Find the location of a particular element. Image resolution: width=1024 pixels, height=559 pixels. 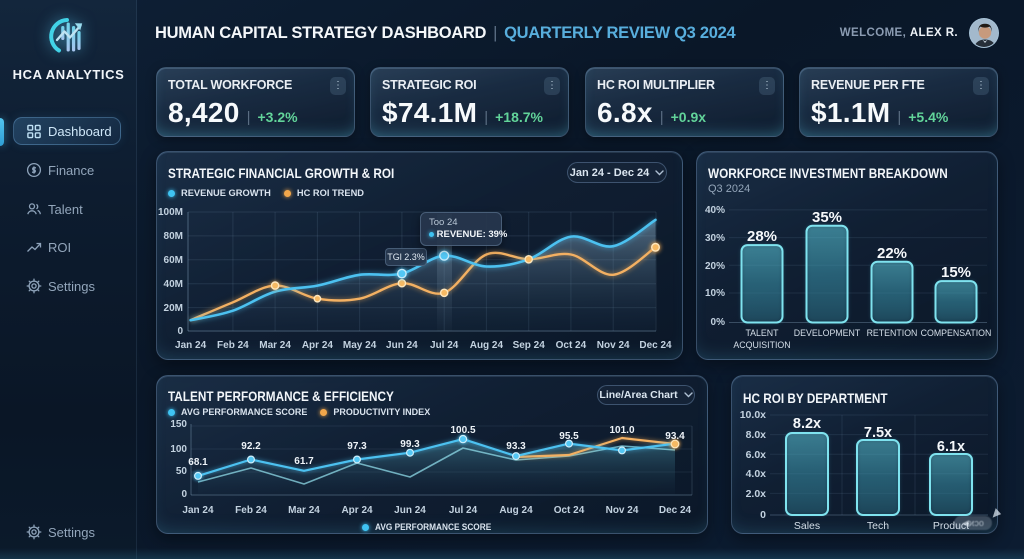

svg-text: 35% is located at coordinates (827, 217).